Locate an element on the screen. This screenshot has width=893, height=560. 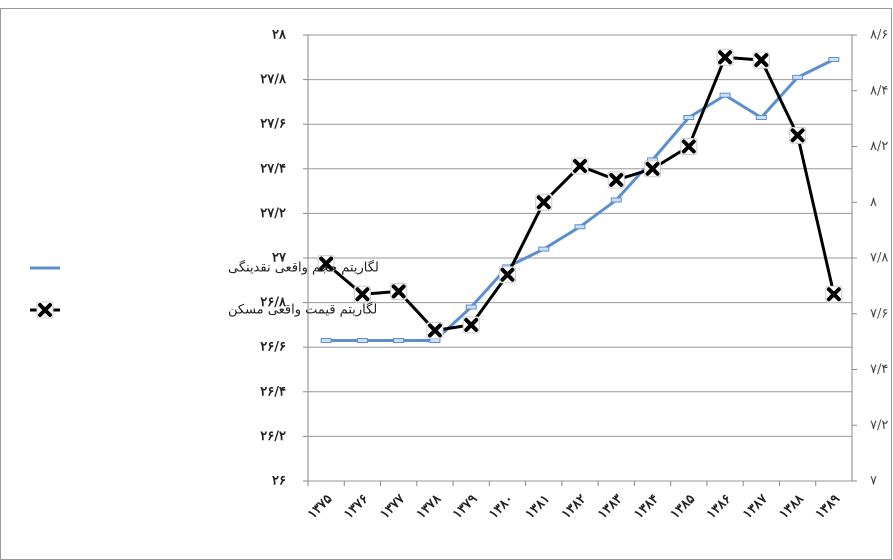
y2-tick-label: ۷/۴ is located at coordinates (879, 369).